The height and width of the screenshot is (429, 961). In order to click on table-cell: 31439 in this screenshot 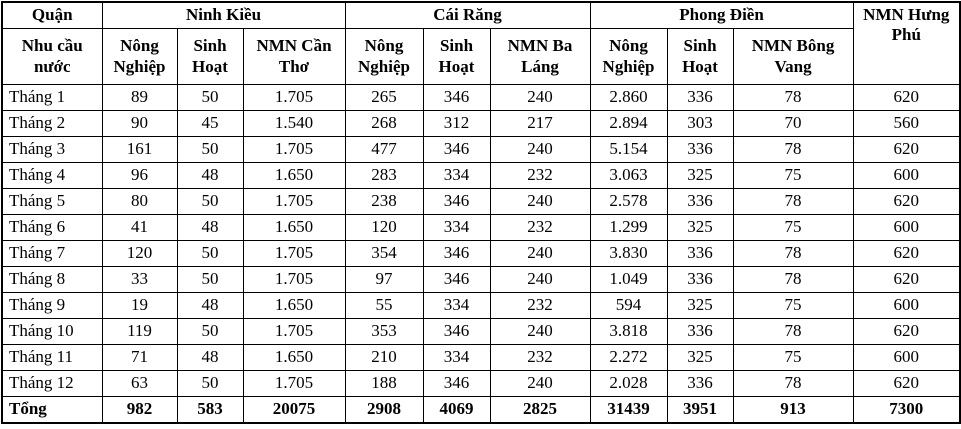, I will do `click(628, 410)`.